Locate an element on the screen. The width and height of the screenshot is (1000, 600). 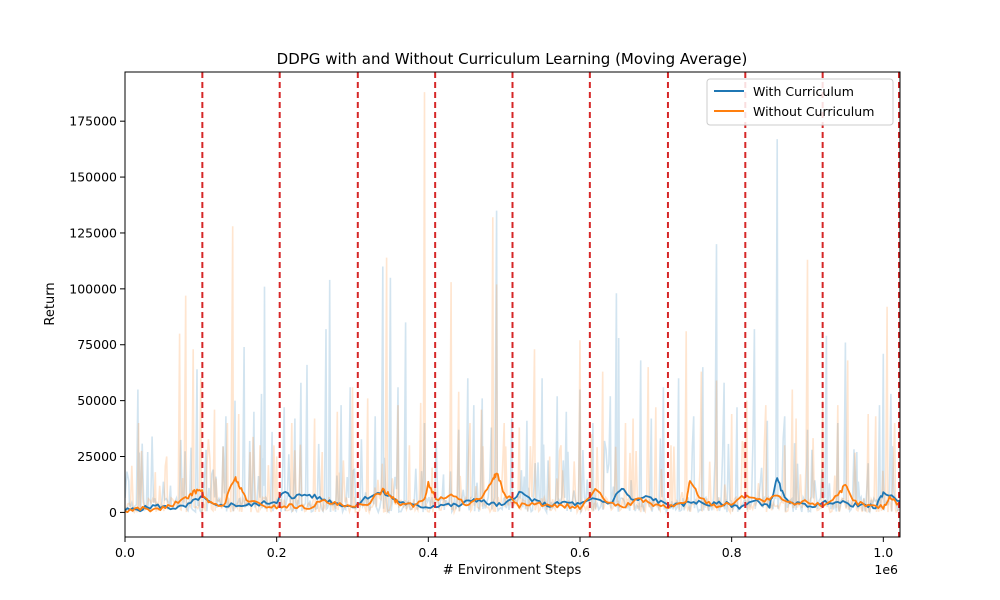
x-axis-label: # Environment Steps is located at coordinates (512, 570).